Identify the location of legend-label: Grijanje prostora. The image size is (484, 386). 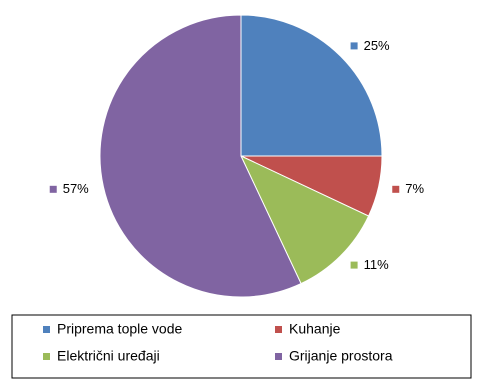
(341, 356).